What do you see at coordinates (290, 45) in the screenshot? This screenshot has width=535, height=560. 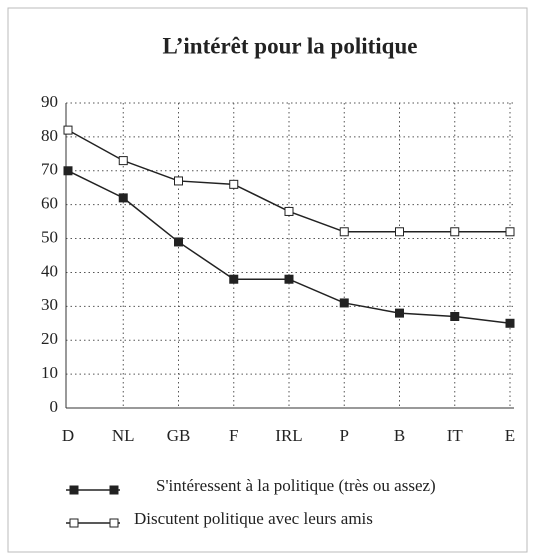 I see `chart-title: L’intérêt pour la politique` at bounding box center [290, 45].